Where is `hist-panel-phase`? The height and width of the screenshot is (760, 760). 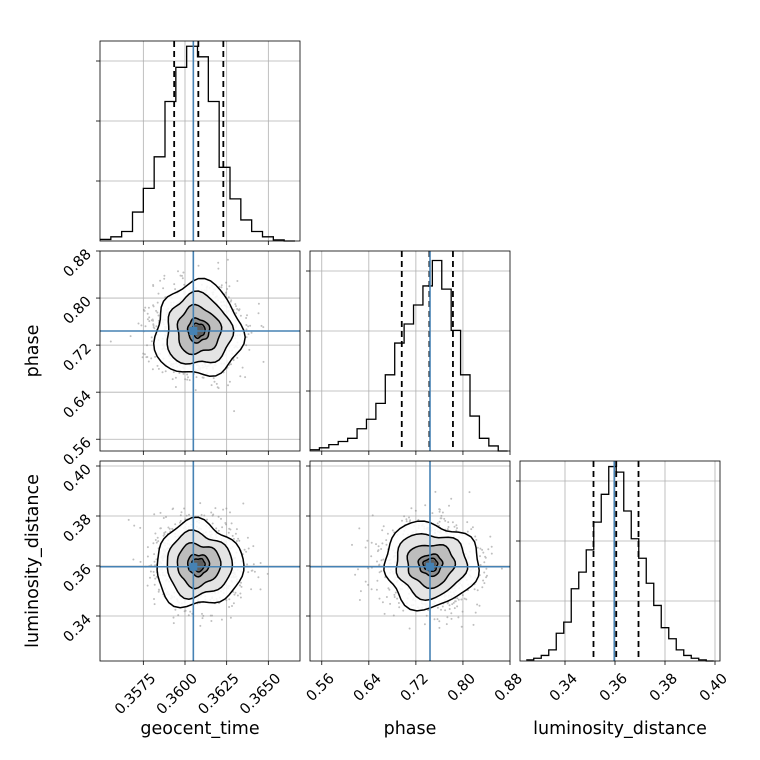 hist-panel-phase is located at coordinates (408, 352).